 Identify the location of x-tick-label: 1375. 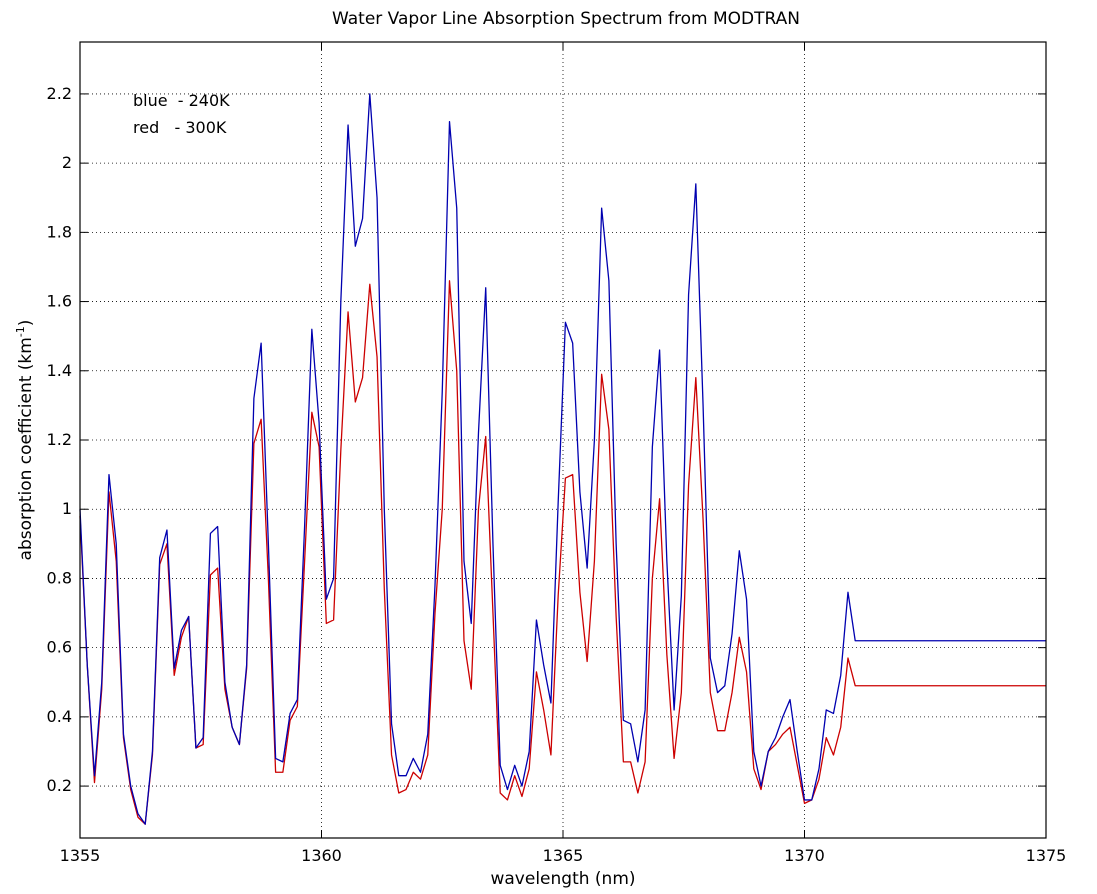
(1046, 855).